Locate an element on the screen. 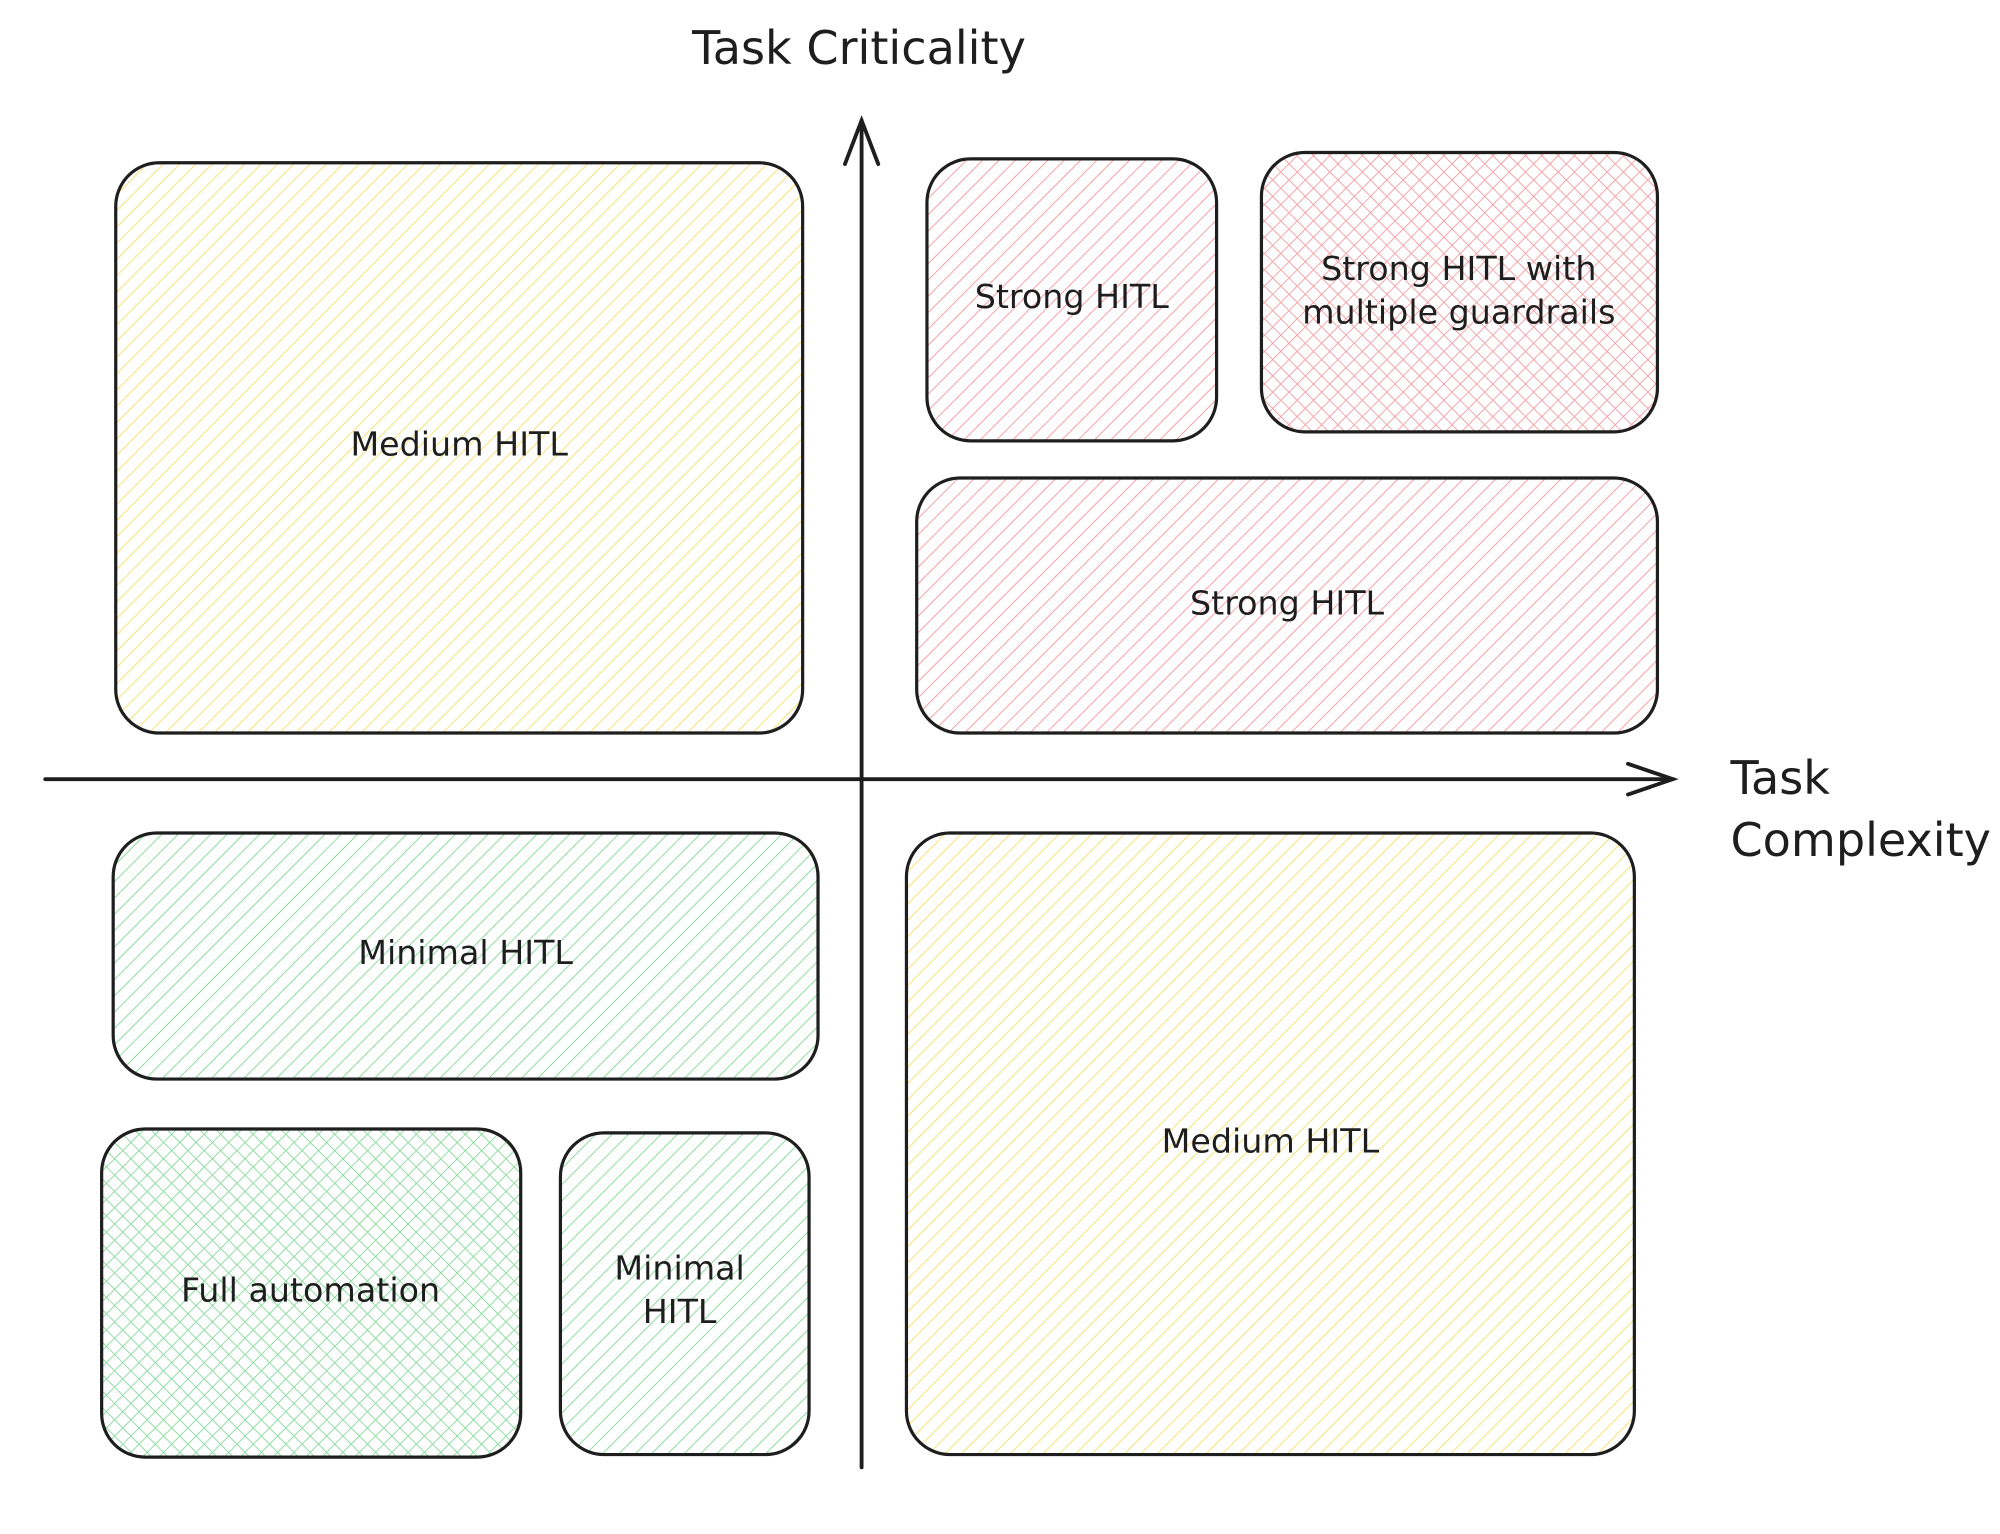 The width and height of the screenshot is (2000, 1534). y-axis-label: Task Criticality is located at coordinates (858, 48).